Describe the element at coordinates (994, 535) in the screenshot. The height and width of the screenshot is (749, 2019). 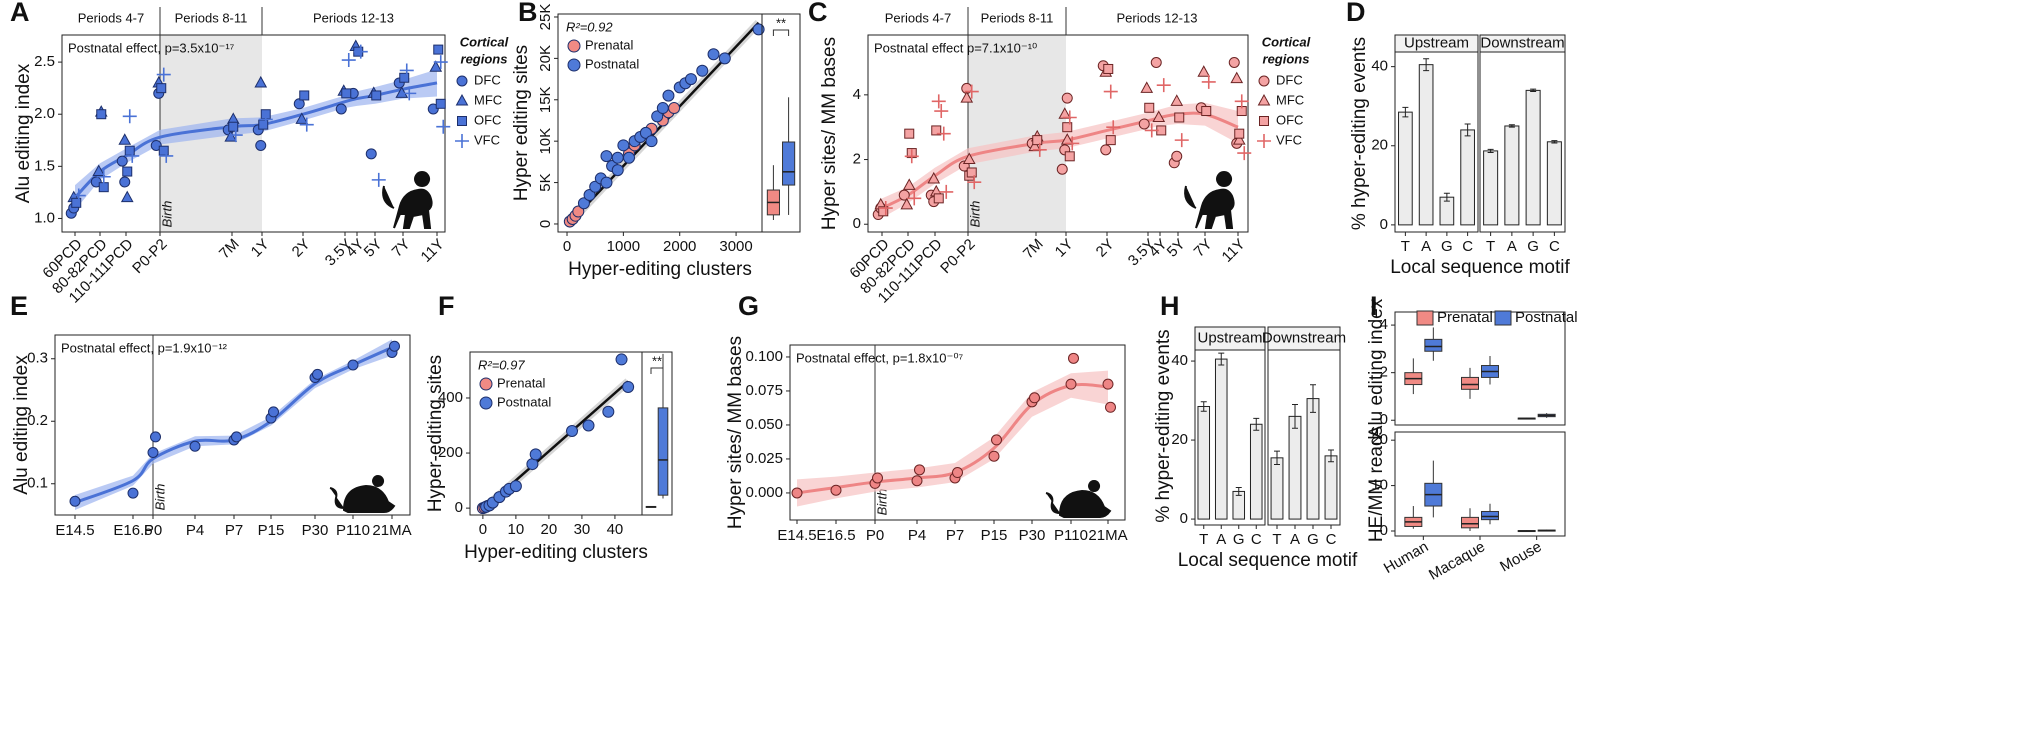
I see `x-tick-label: P15` at that location.